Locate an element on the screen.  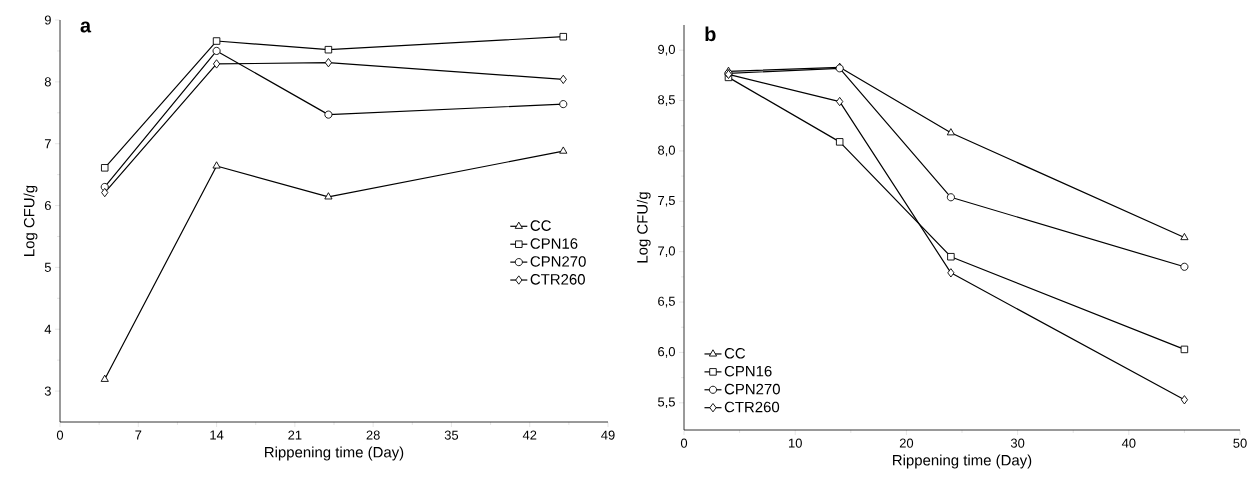
y-tick-label: 8,0 is located at coordinates (666, 151).